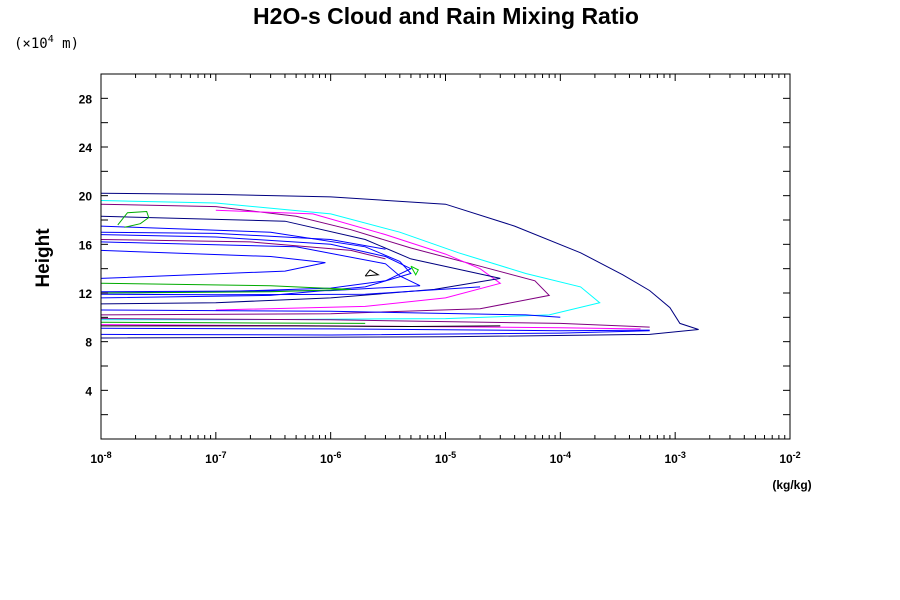 Image resolution: width=900 pixels, height=600 pixels. I want to click on y-tick-label: 24, so click(86, 148).